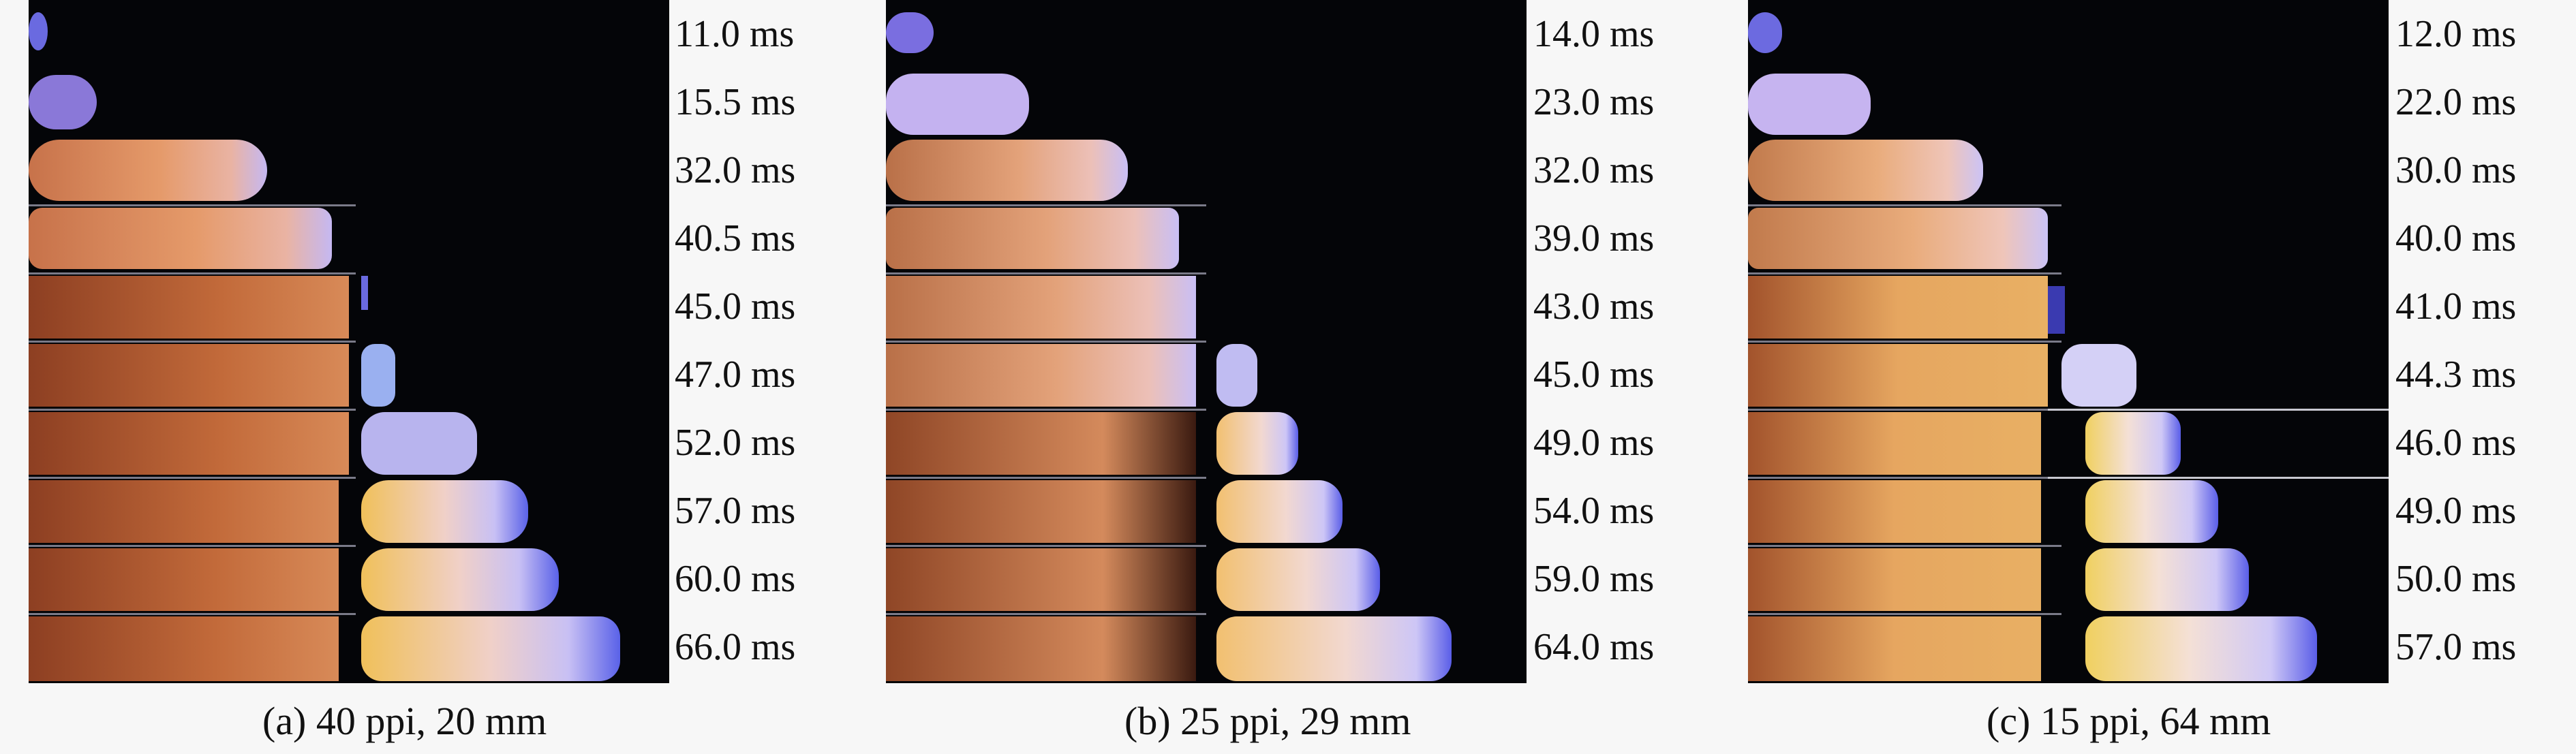  Describe the element at coordinates (1594, 647) in the screenshot. I see `time-label: 64.0 ms` at that location.